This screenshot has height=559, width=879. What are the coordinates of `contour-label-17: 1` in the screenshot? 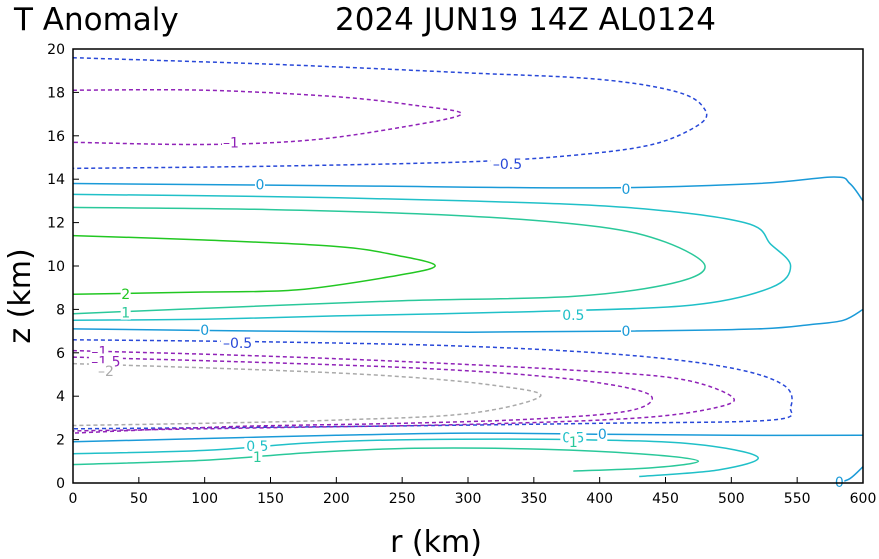 It's located at (573, 443).